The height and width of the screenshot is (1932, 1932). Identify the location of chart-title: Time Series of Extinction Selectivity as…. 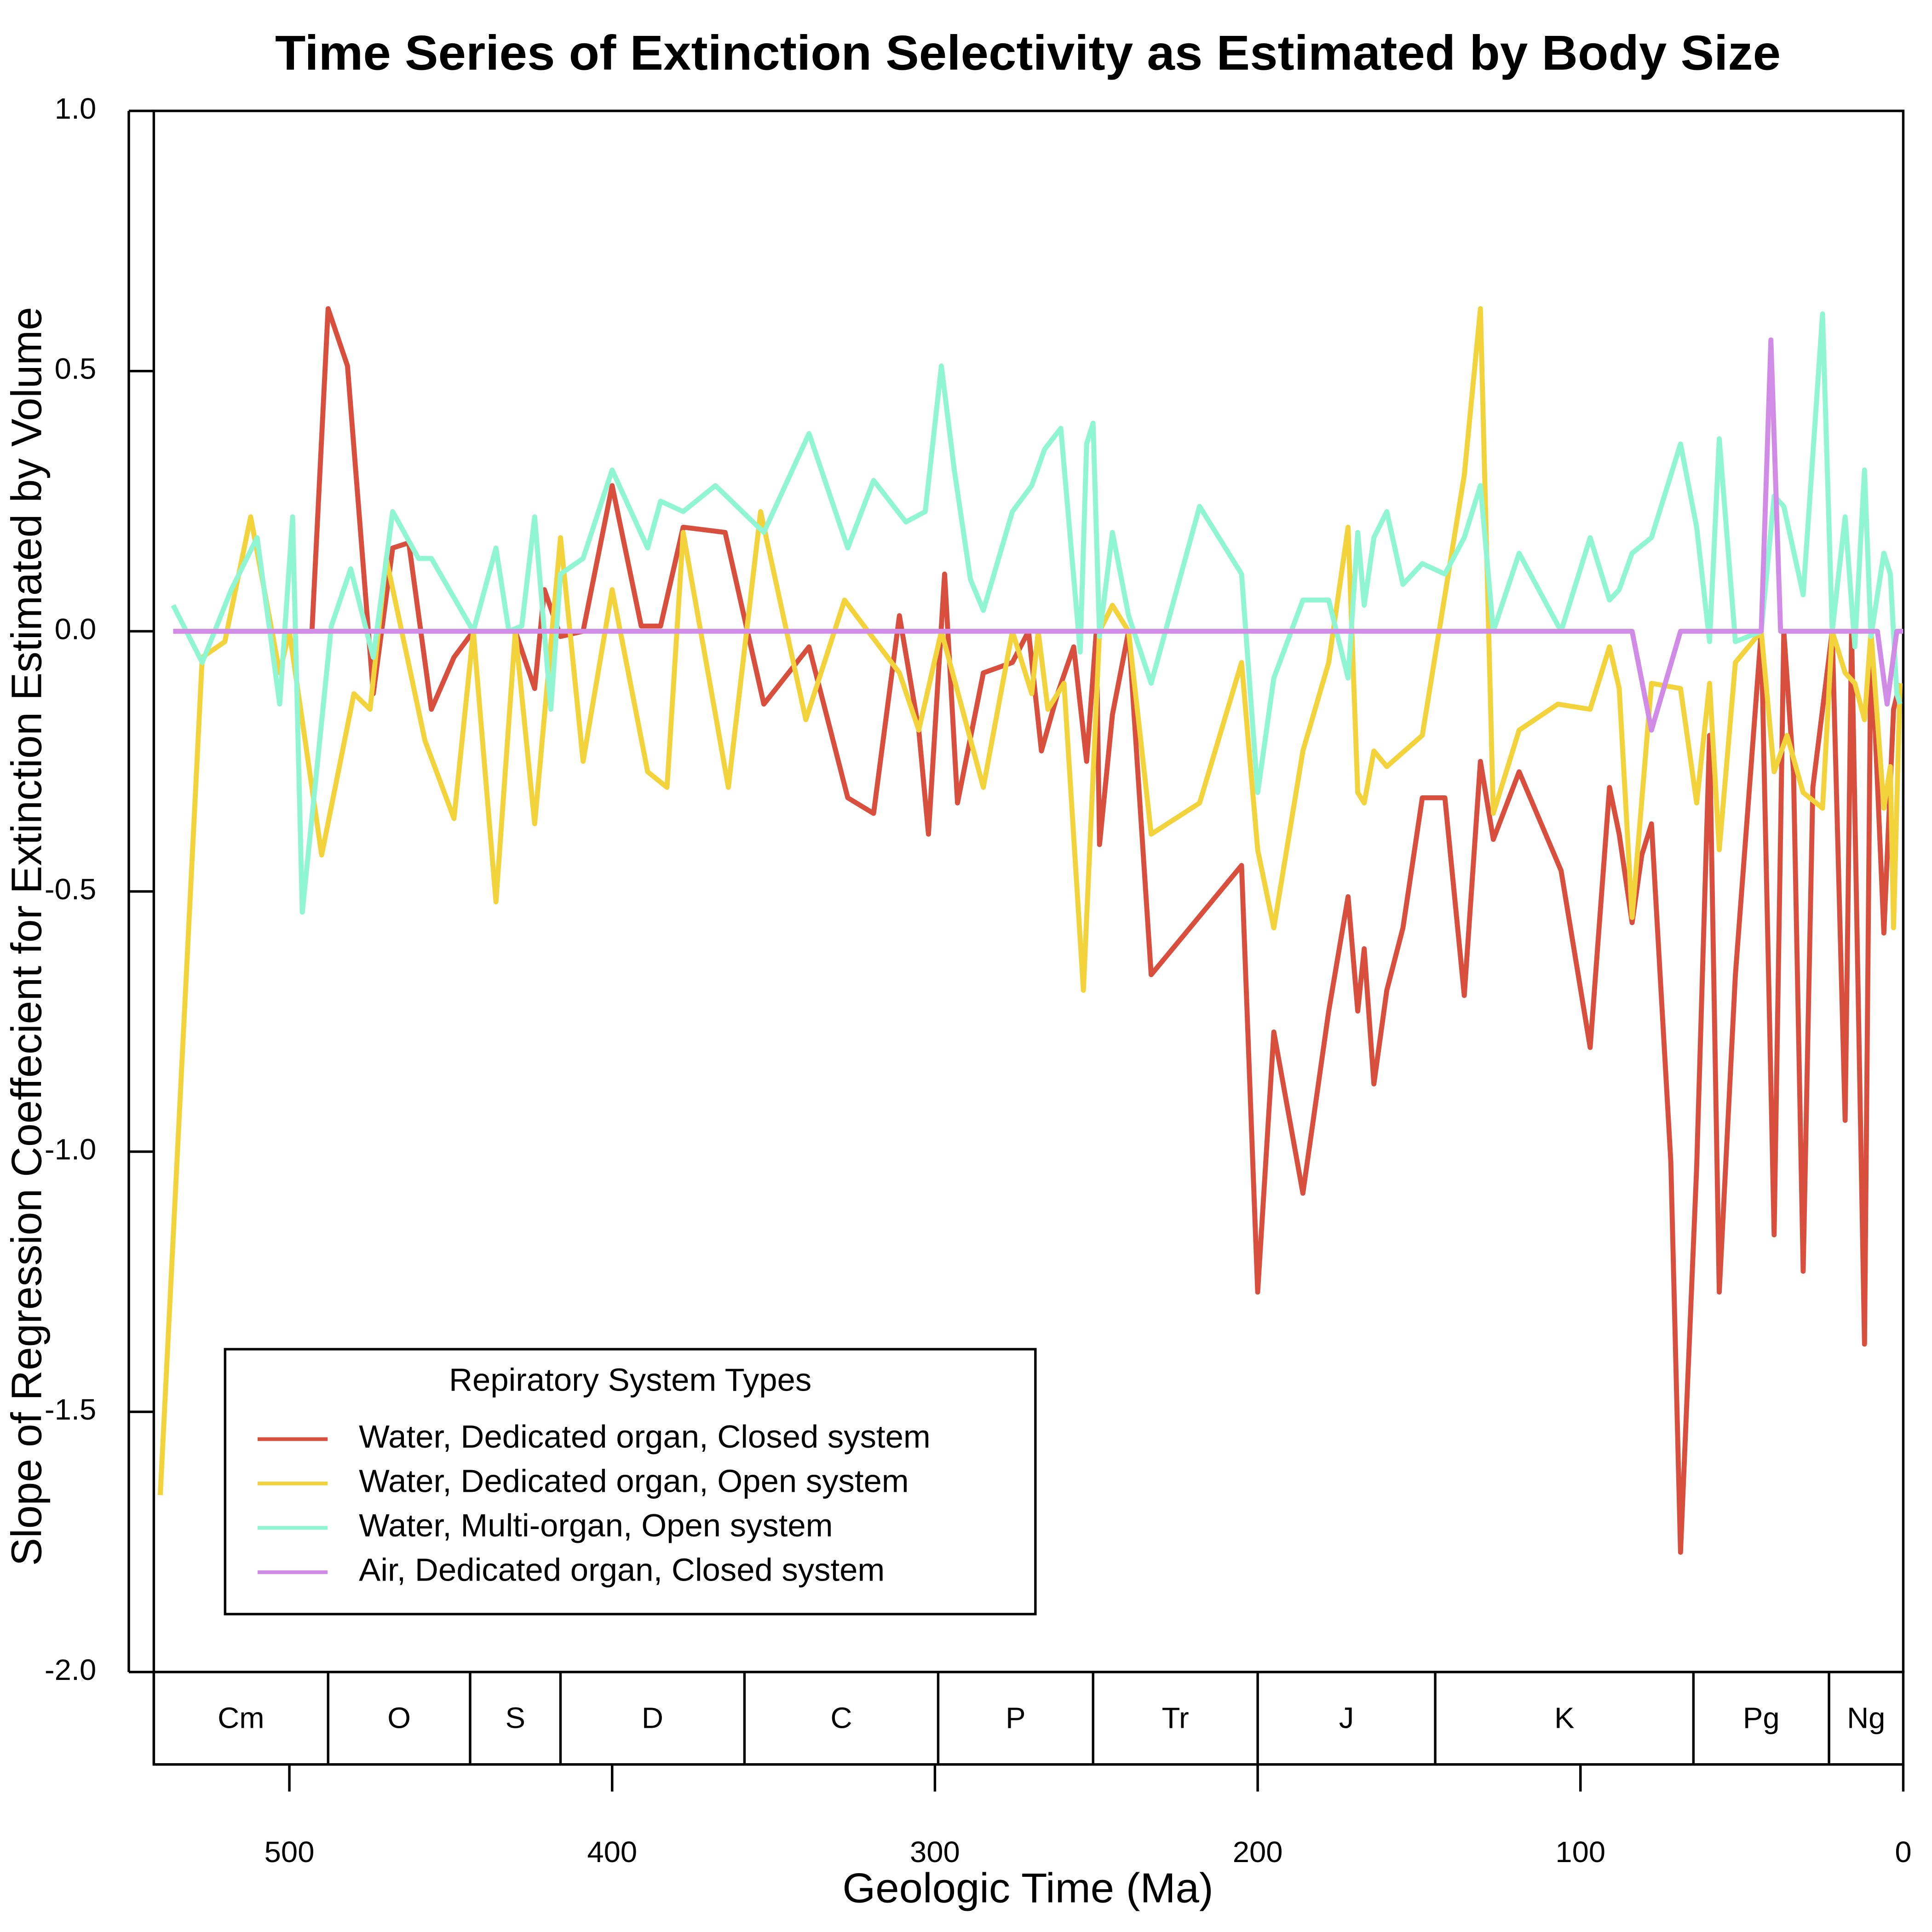
(1028, 52).